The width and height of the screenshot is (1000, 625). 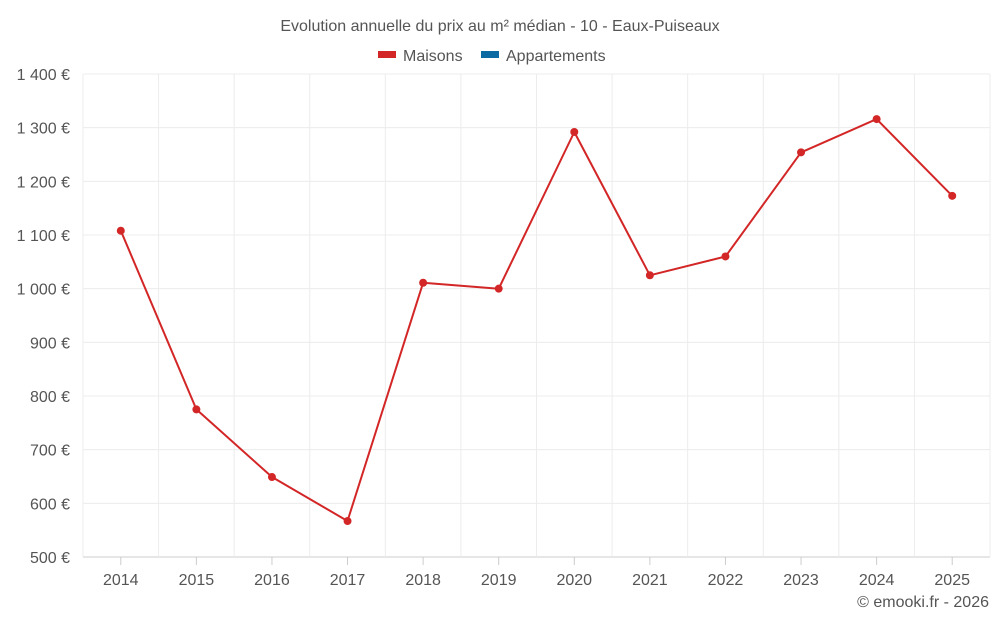 I want to click on y-tick-label: 1 200 €, so click(x=43, y=182).